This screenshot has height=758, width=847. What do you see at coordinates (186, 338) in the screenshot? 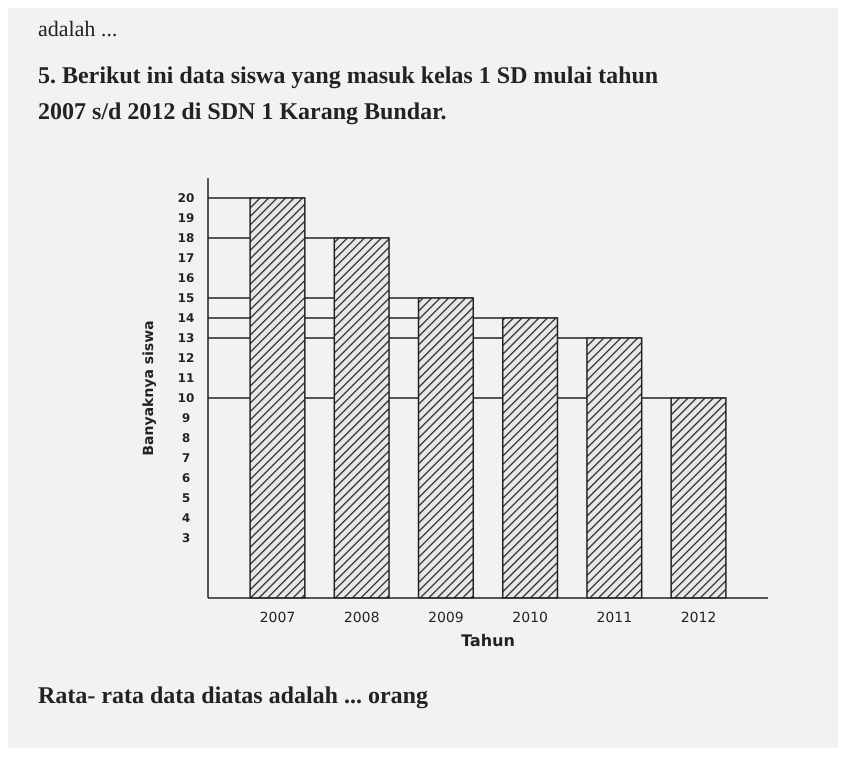
I see `y-tick-label: 13` at bounding box center [186, 338].